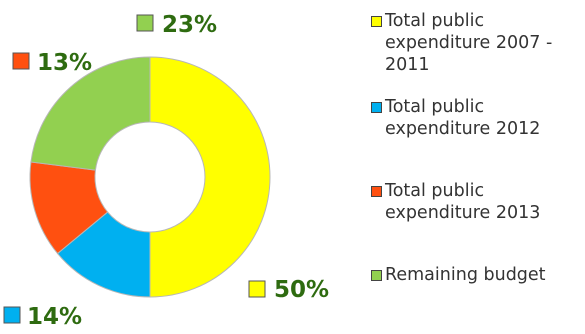 The width and height of the screenshot is (585, 334). Describe the element at coordinates (463, 202) in the screenshot. I see `legend-label-2013: Total public expenditure 2013` at that location.